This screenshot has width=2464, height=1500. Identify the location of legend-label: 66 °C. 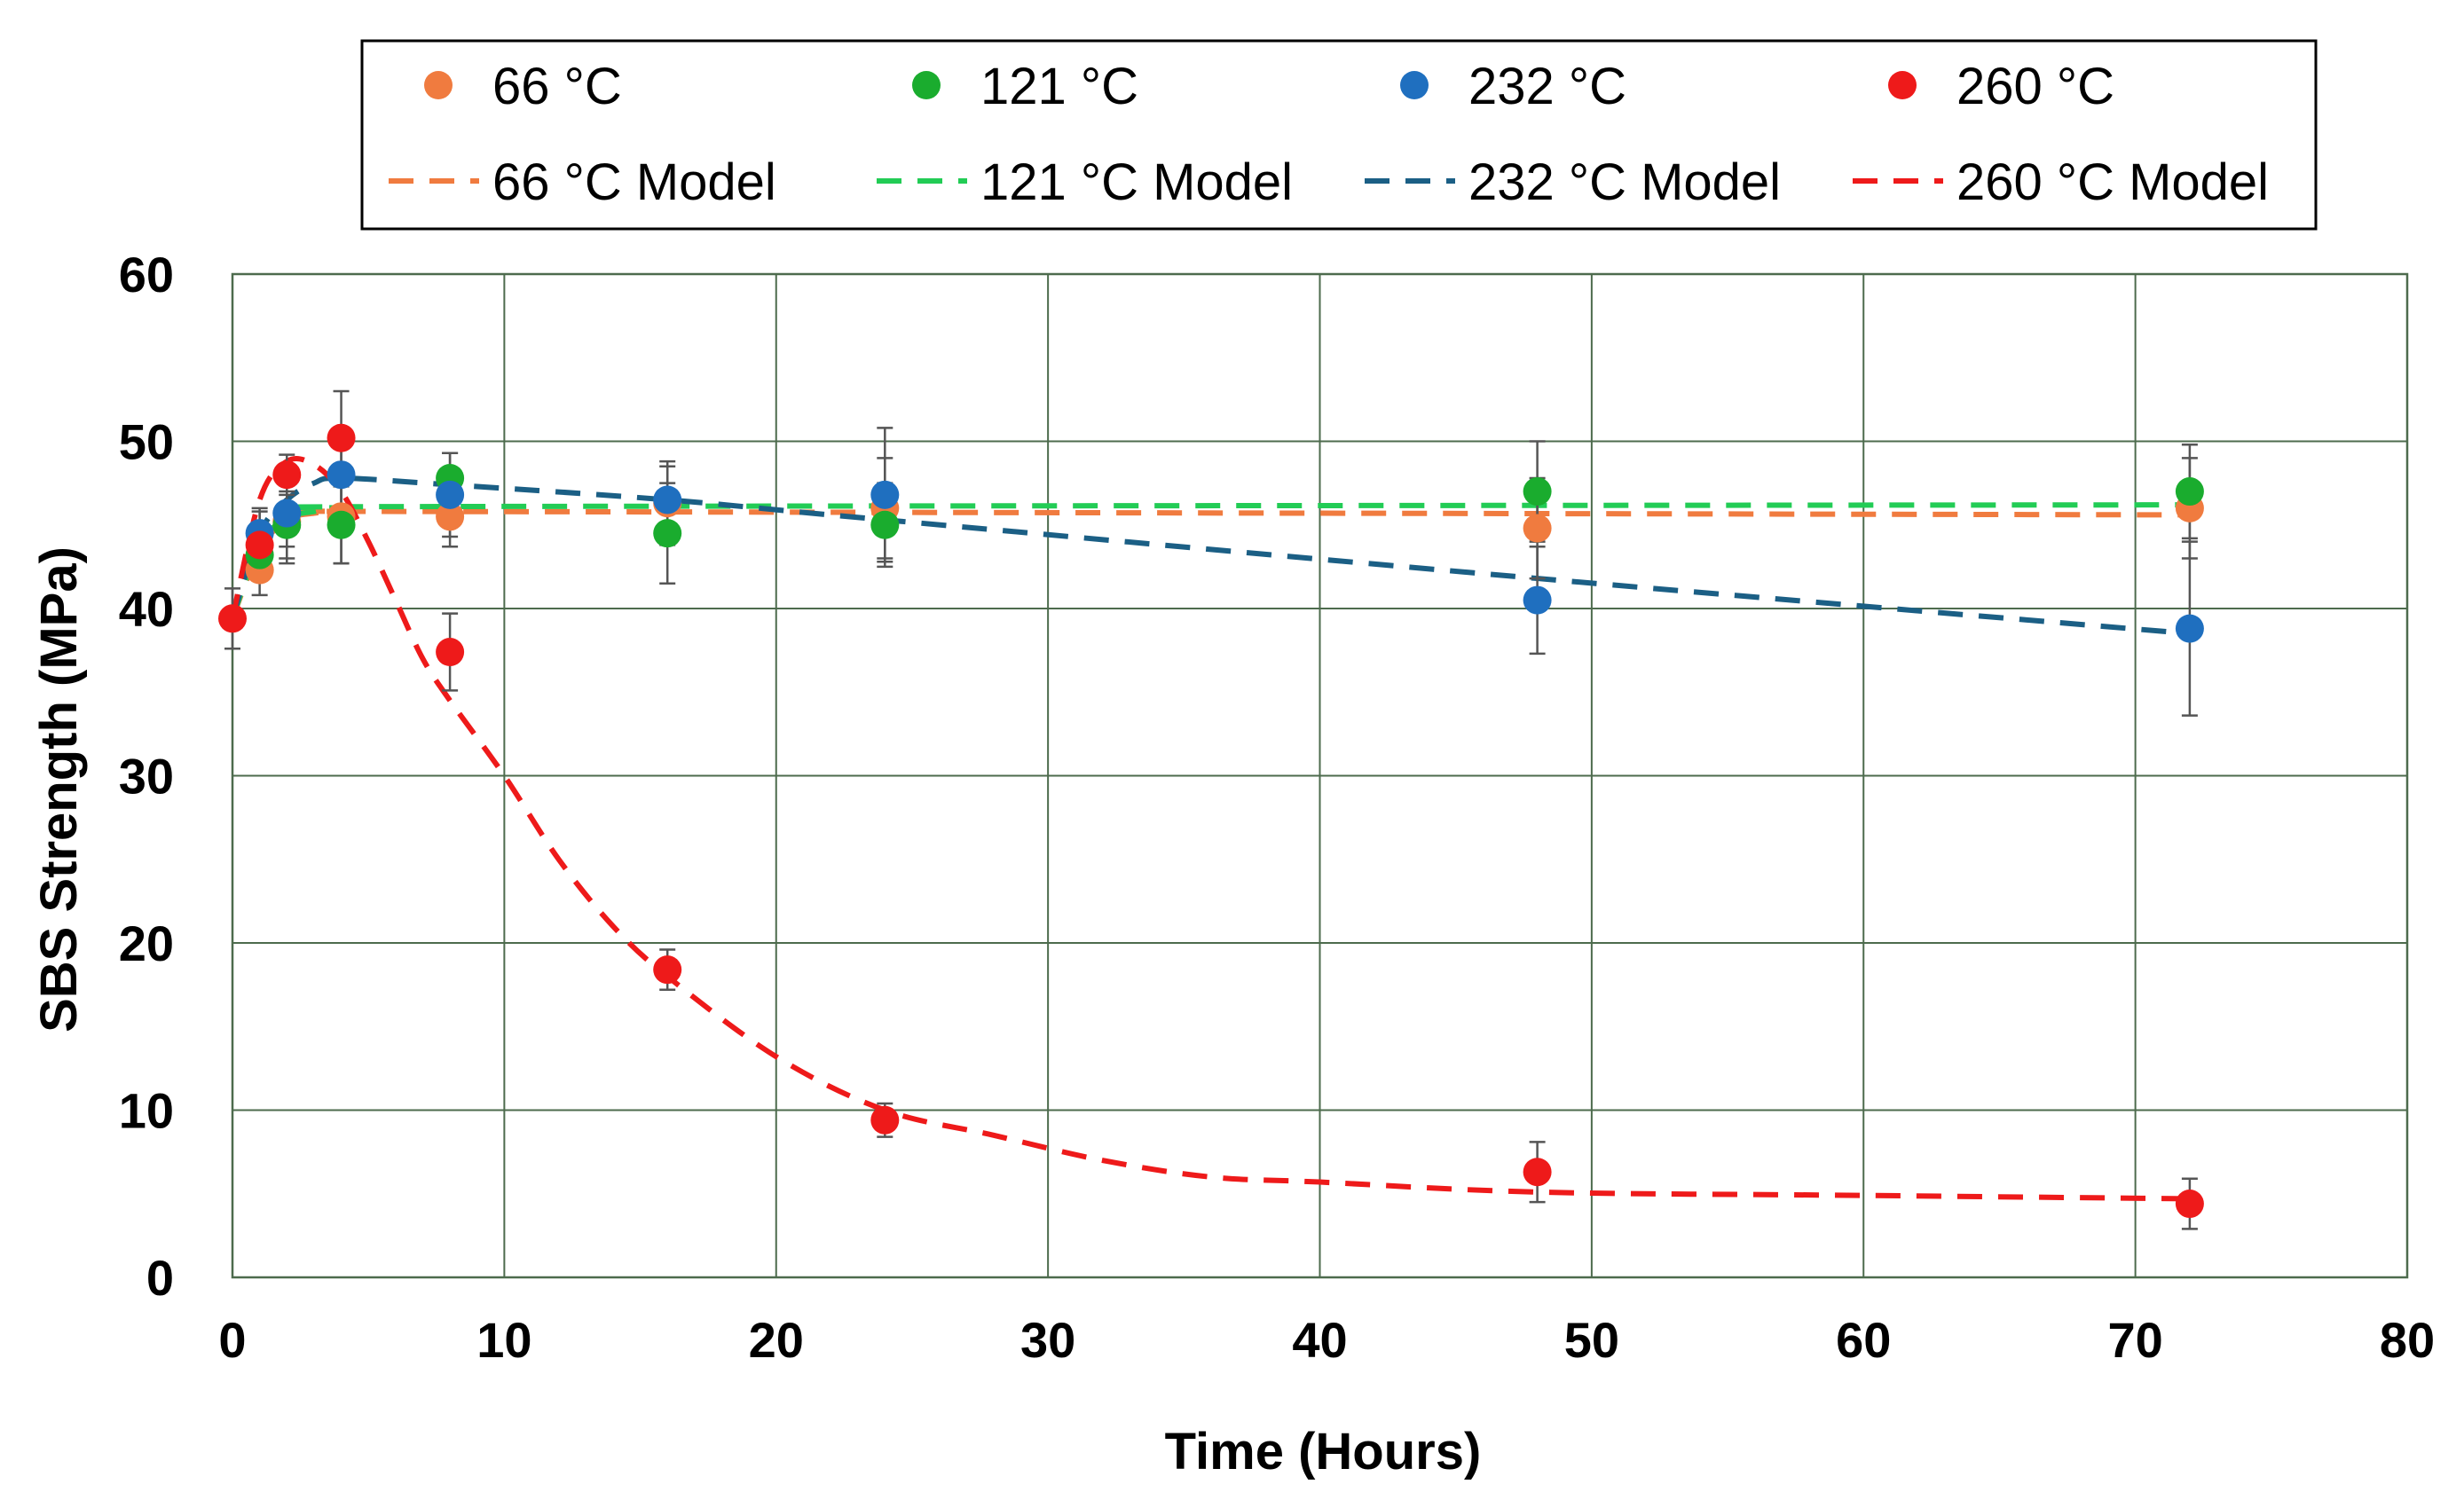
(557, 86).